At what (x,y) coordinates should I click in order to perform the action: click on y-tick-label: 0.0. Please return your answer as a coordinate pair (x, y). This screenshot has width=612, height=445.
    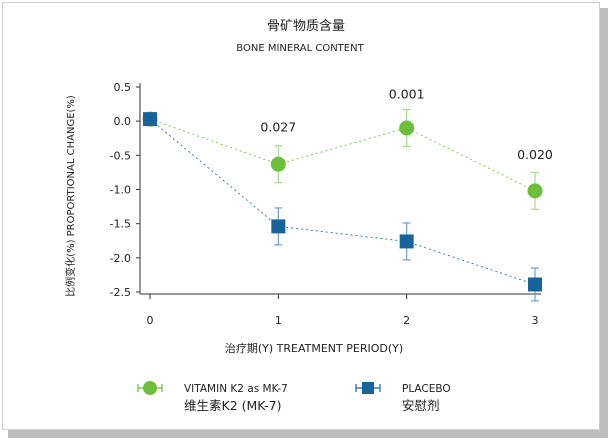
    Looking at the image, I should click on (123, 121).